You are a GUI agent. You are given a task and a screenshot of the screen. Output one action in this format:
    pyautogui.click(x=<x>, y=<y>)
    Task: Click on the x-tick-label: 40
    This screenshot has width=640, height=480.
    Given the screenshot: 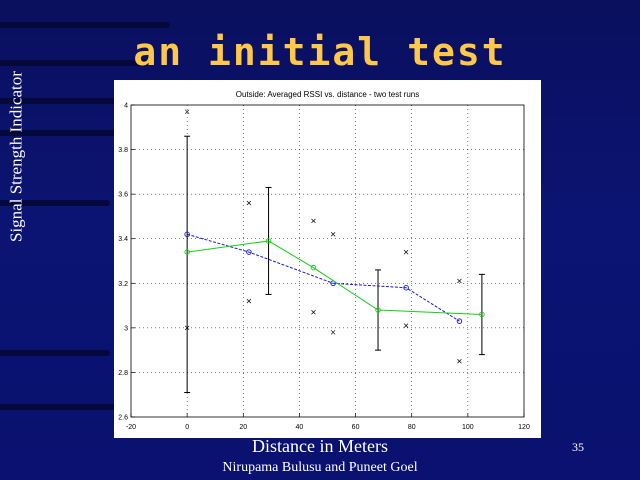 What is the action you would take?
    pyautogui.click(x=300, y=427)
    